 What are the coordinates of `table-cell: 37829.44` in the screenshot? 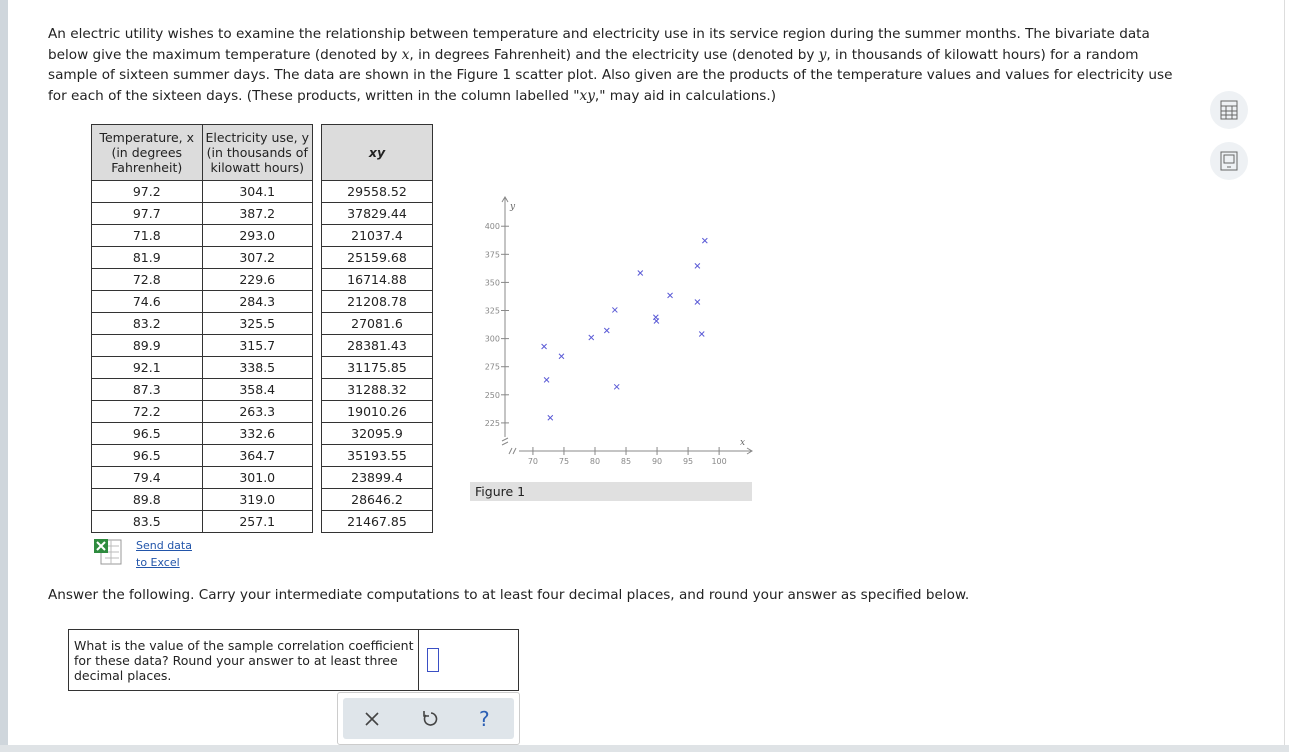 It's located at (377, 213).